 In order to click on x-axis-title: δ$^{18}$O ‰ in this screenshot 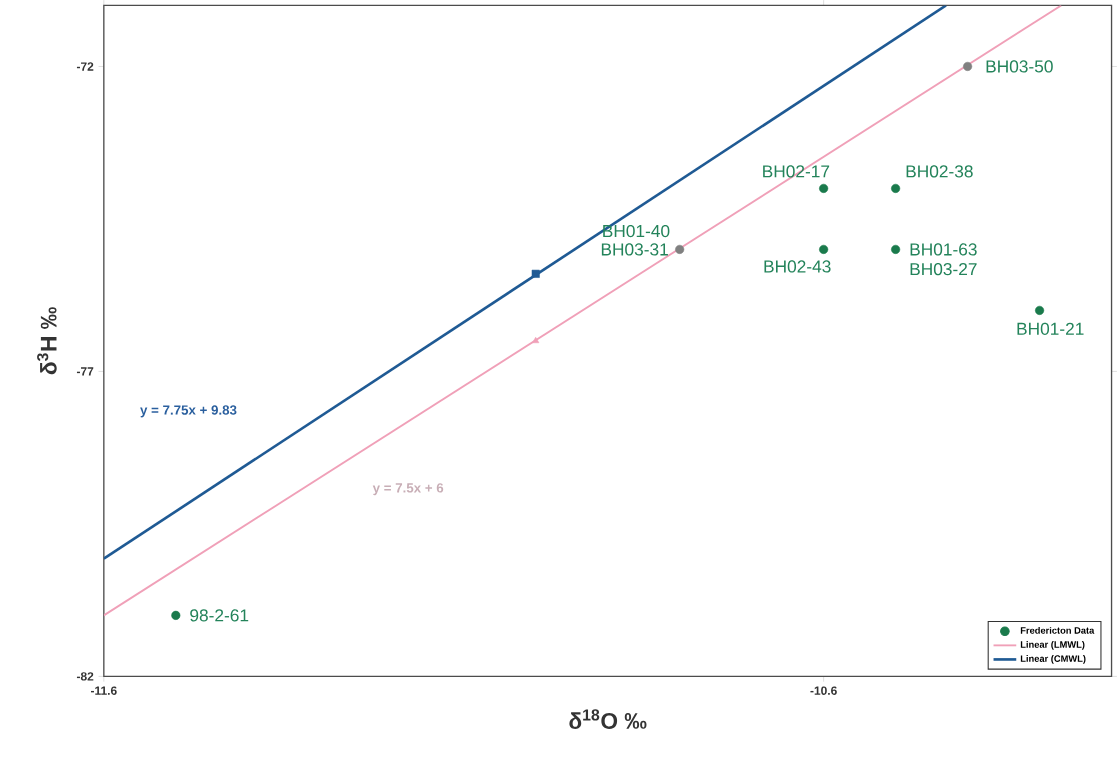, I will do `click(608, 719)`.